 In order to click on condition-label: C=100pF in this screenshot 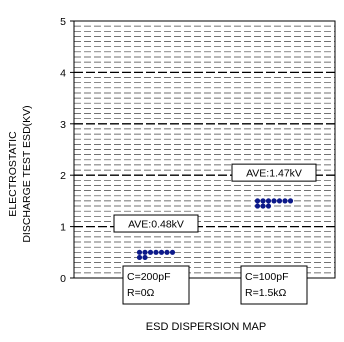, I will do `click(267, 277)`.